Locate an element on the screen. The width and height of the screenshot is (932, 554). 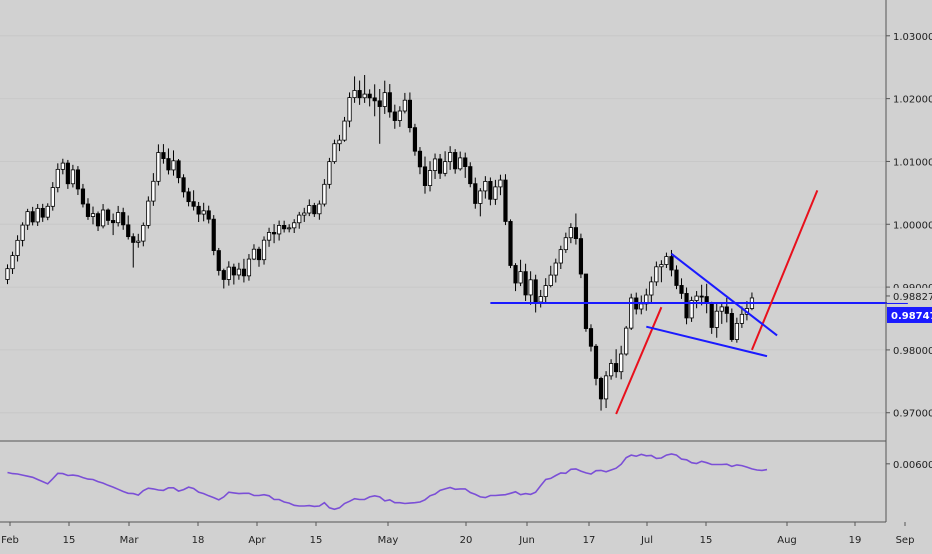
time-tick-label: May is located at coordinates (388, 540).